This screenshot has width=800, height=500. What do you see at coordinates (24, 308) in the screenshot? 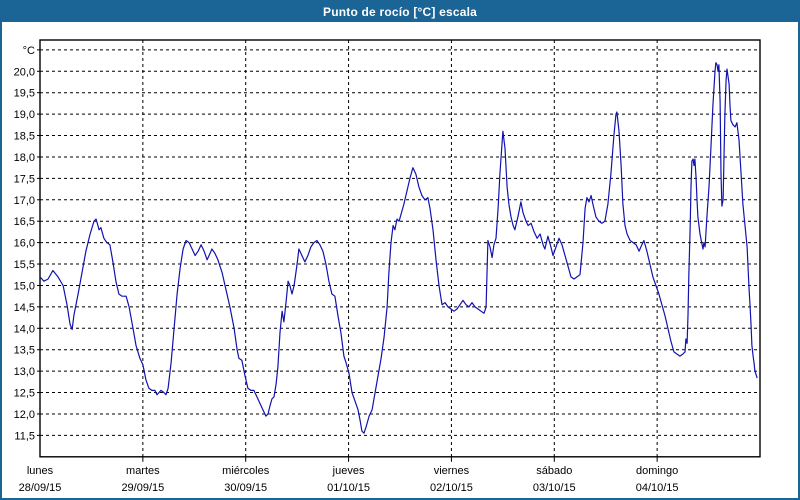
I see `y-axis-label: 14,5` at bounding box center [24, 308].